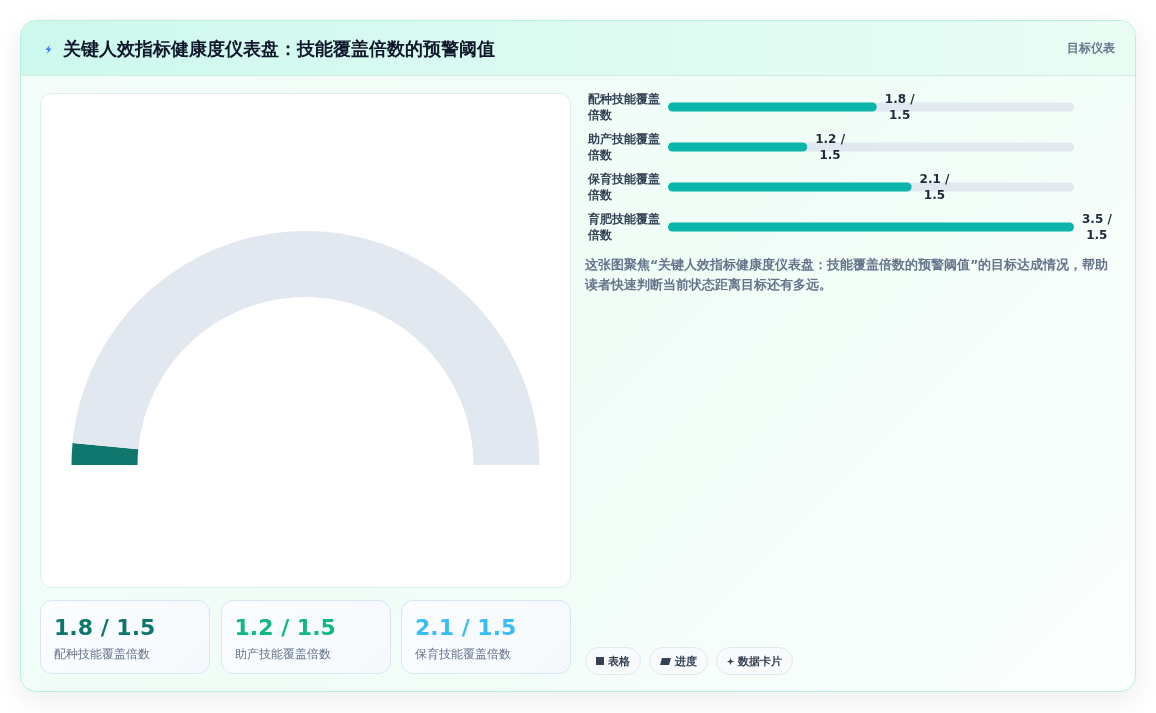 Image resolution: width=1156 pixels, height=713 pixels. What do you see at coordinates (463, 654) in the screenshot?
I see `category-label: 保育技能覆盖倍数` at bounding box center [463, 654].